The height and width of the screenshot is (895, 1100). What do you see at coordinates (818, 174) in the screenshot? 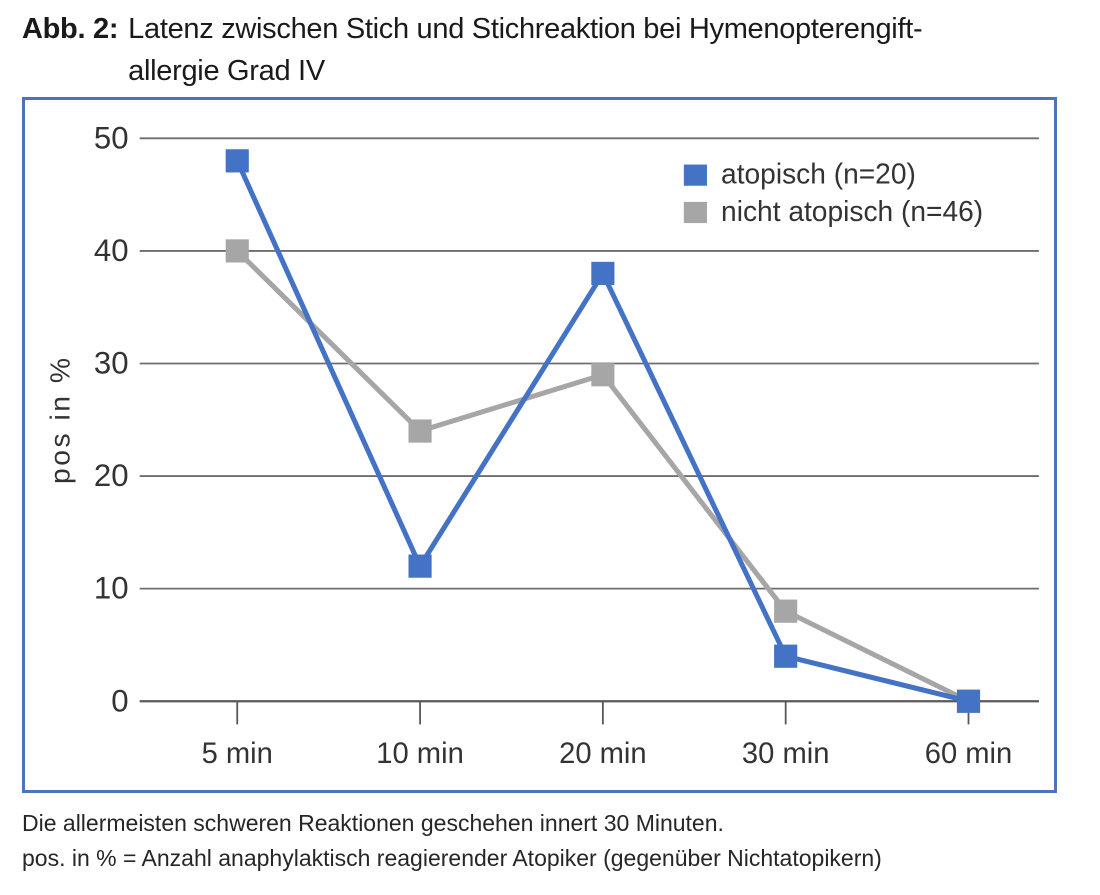
I see `legend-label: atopisch (n=20)` at bounding box center [818, 174].